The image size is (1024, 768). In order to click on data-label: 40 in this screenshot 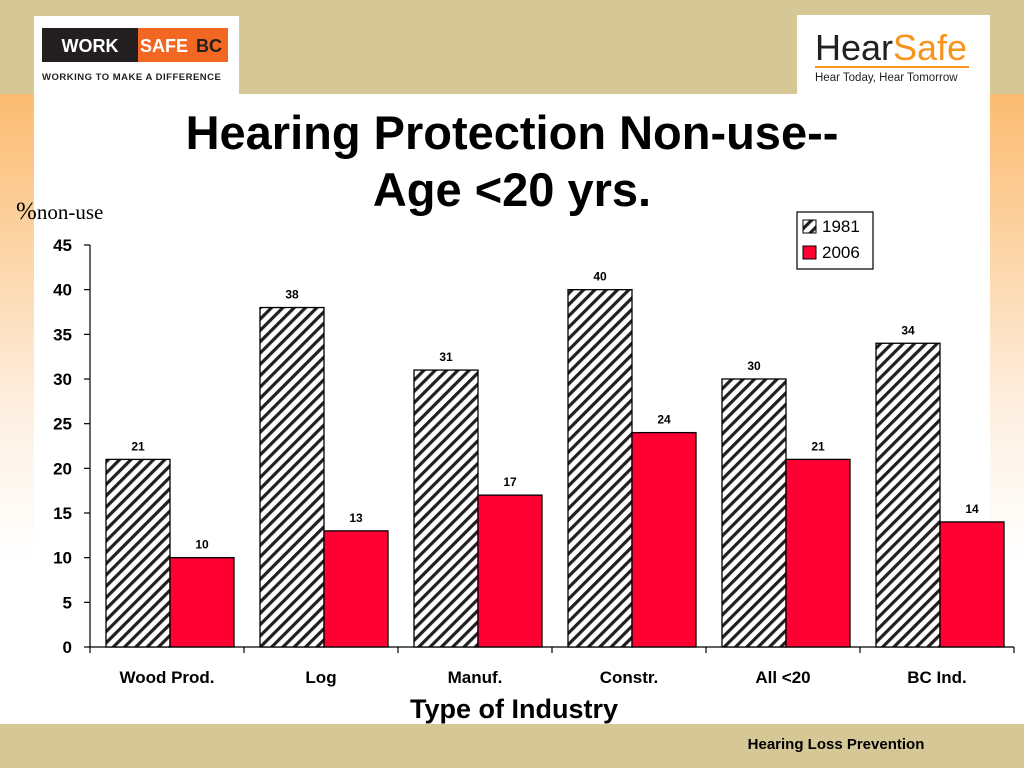, I will do `click(600, 277)`.